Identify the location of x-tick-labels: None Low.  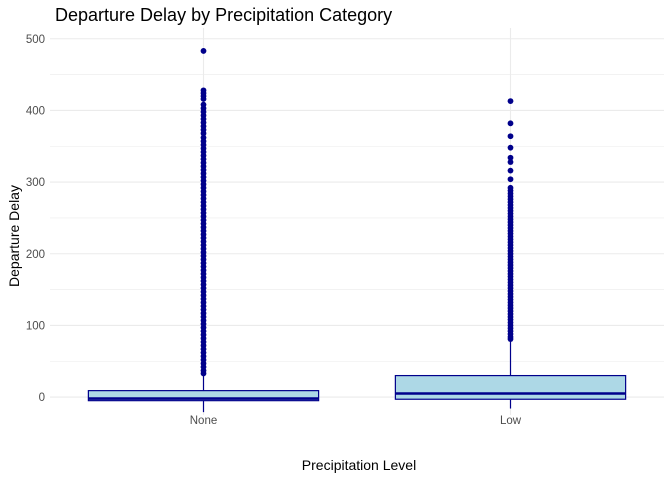
(356, 421).